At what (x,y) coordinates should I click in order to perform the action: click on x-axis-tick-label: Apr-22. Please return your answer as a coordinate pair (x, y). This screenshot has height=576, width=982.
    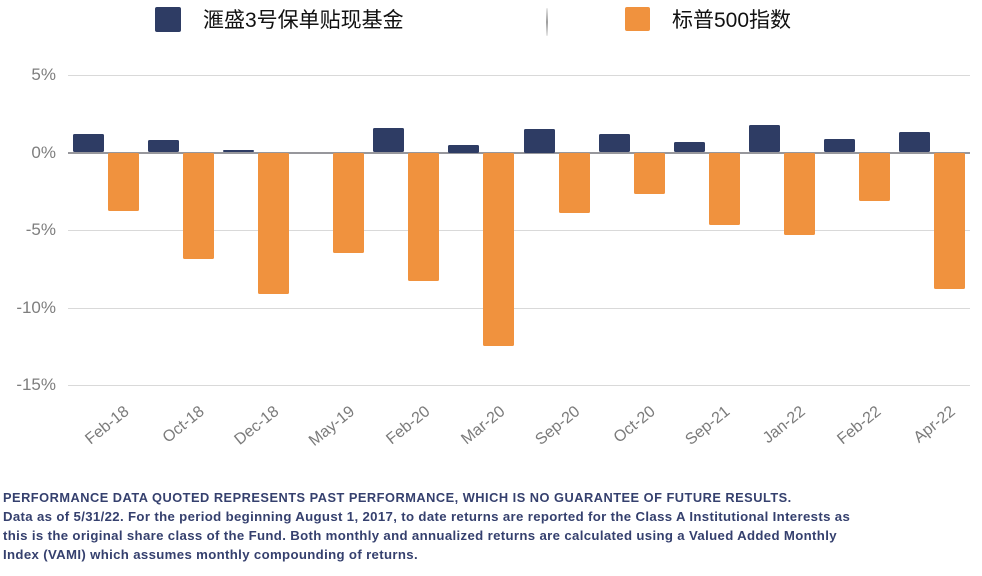
    Looking at the image, I should click on (935, 425).